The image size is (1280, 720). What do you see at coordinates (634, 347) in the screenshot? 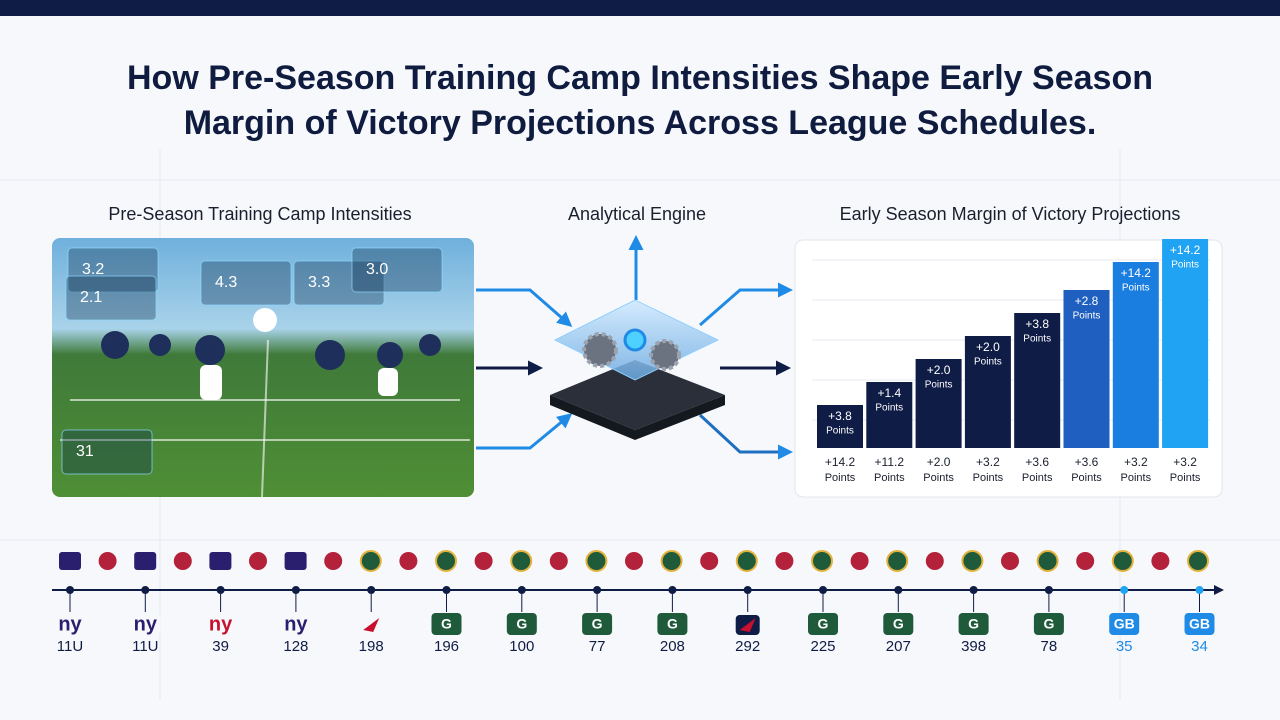
I see `flow-arrows` at bounding box center [634, 347].